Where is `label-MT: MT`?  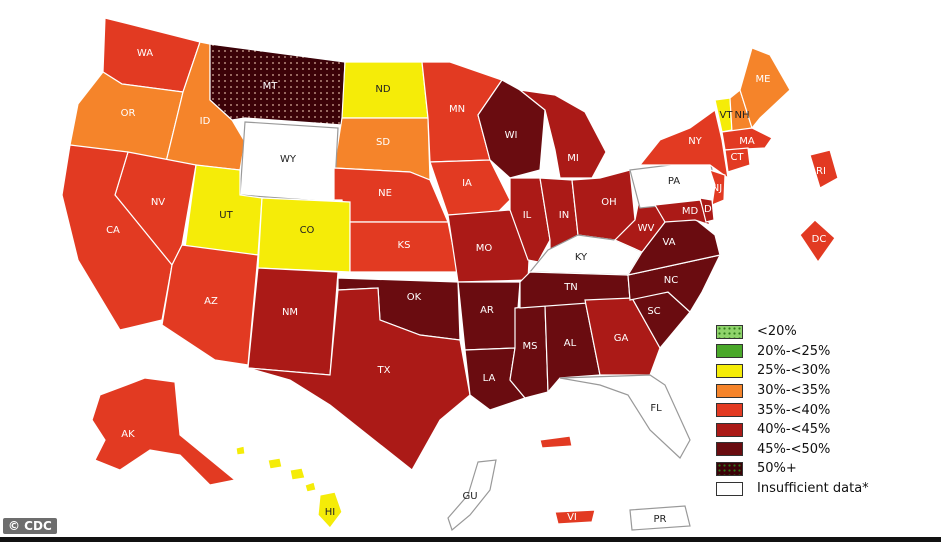 label-MT: MT is located at coordinates (271, 86).